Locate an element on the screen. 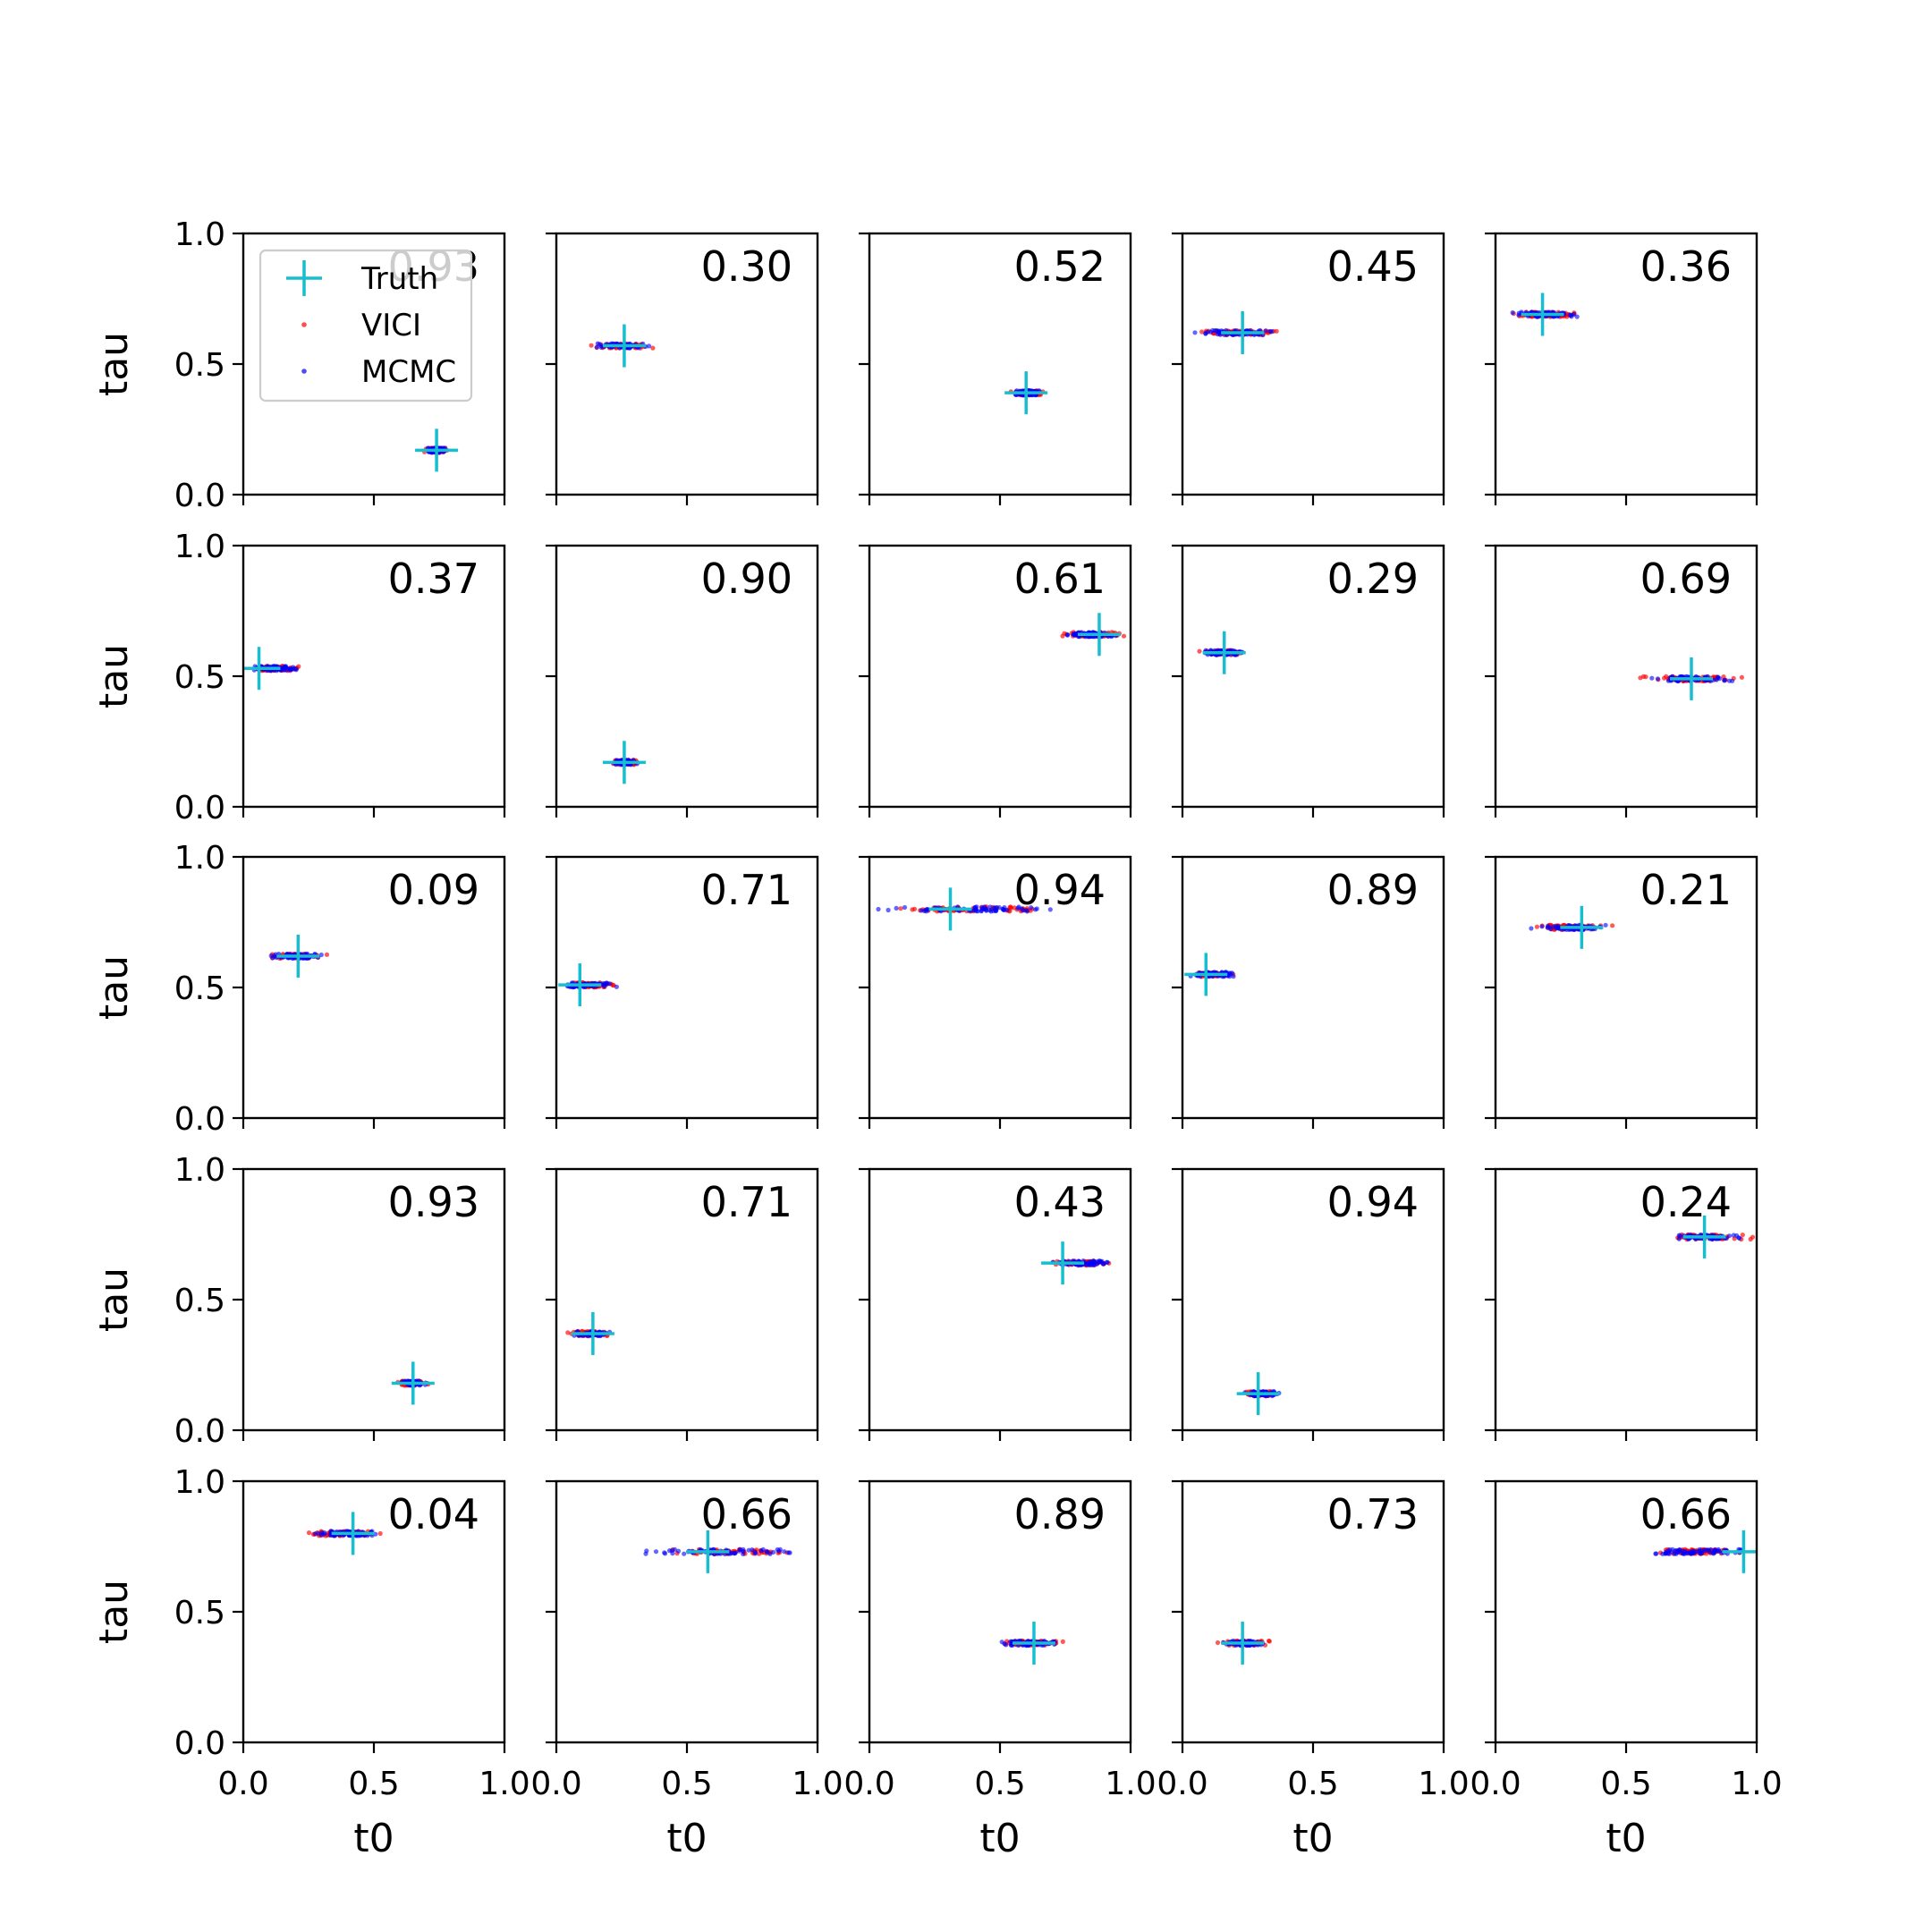 This screenshot has height=1932, width=1932. panel-9: 0.29 is located at coordinates (1308, 681).